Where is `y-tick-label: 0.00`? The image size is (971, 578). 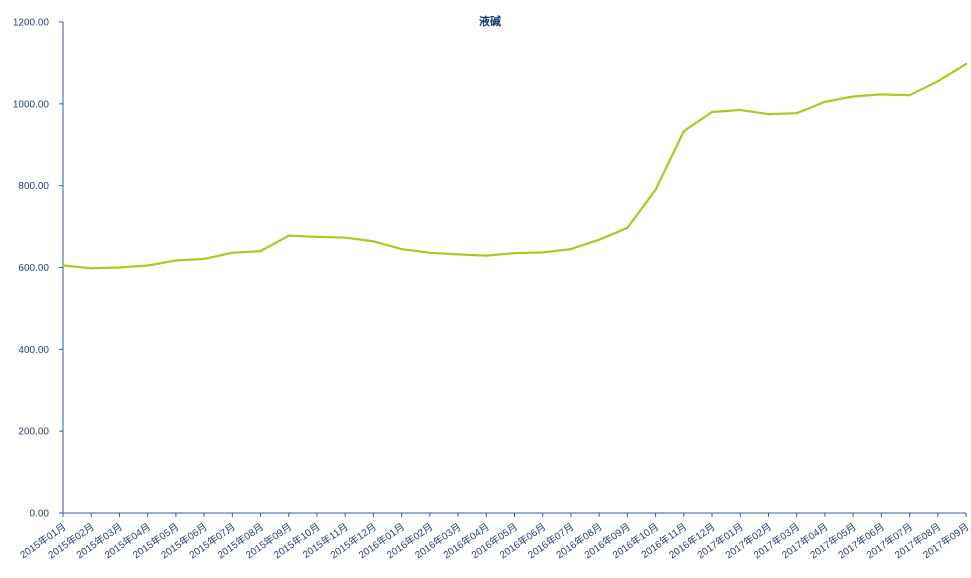
y-tick-label: 0.00 is located at coordinates (40, 514).